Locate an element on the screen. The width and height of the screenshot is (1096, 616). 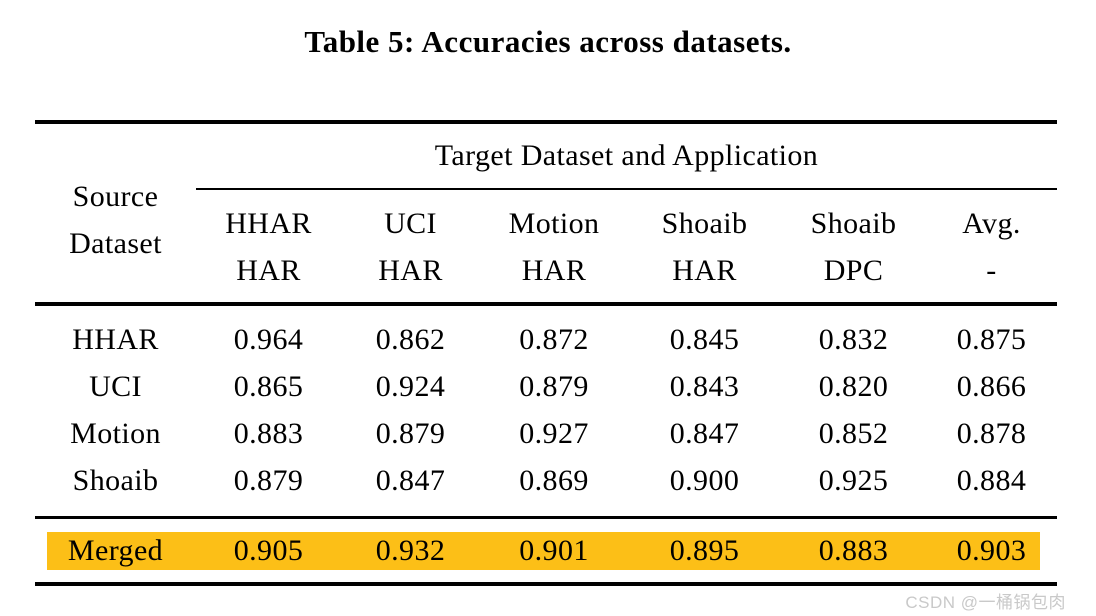
source-header-line2: Dataset is located at coordinates (115, 243).